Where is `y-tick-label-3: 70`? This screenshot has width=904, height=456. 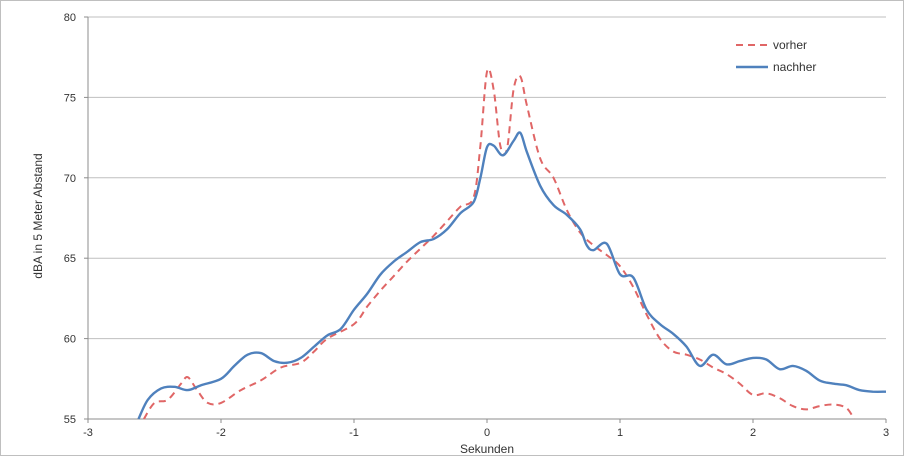
y-tick-label-3: 70 is located at coordinates (70, 179).